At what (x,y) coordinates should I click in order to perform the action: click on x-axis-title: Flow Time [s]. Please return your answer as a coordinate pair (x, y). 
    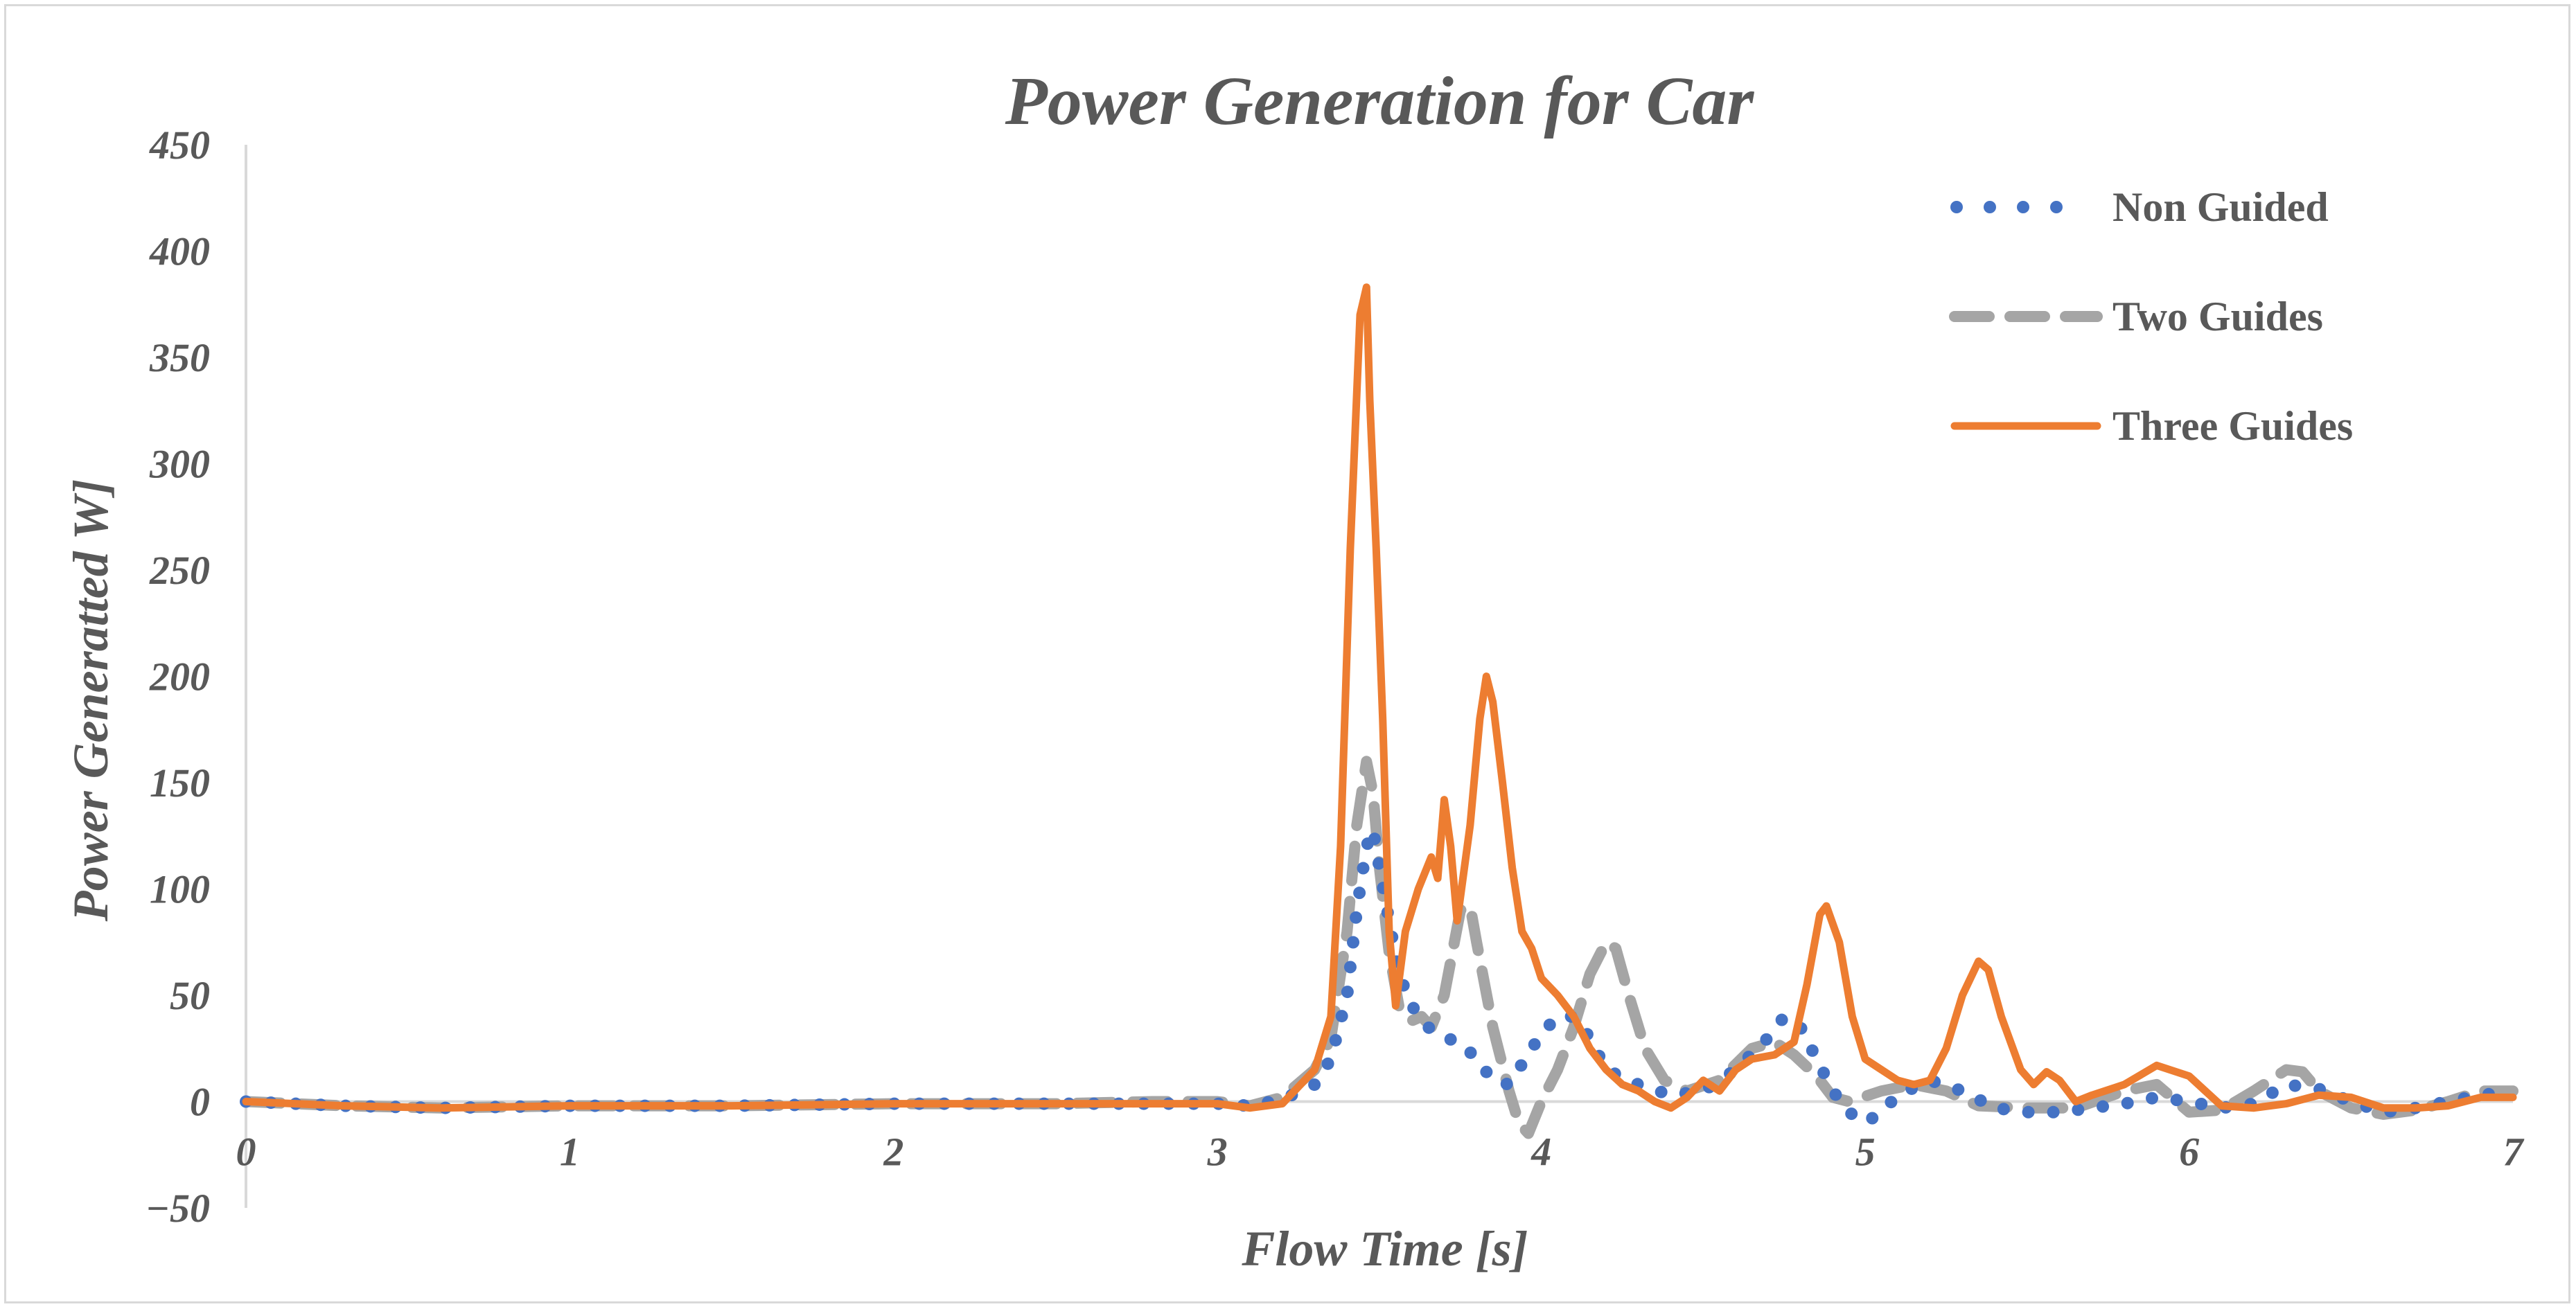
    Looking at the image, I should click on (1384, 1248).